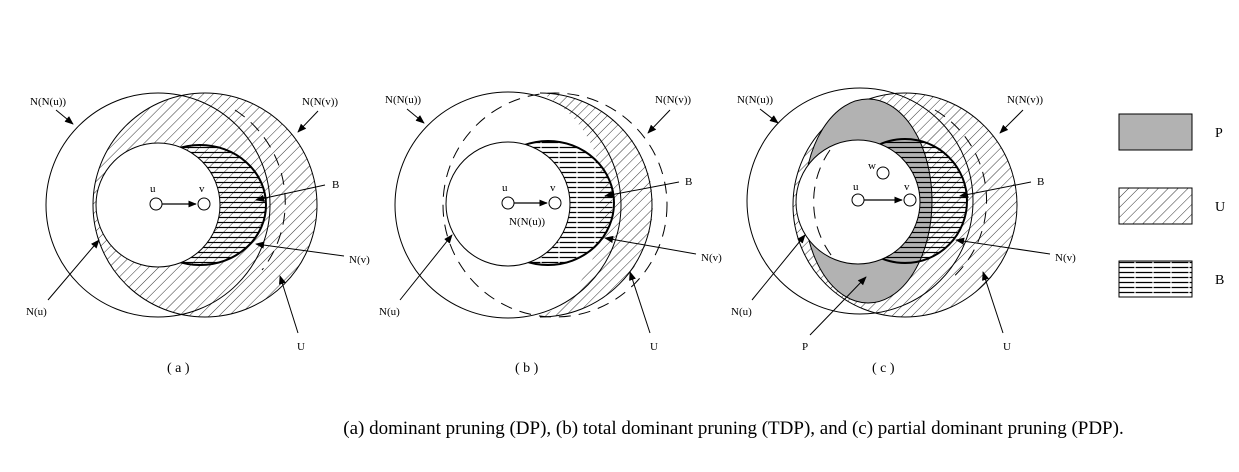  What do you see at coordinates (883, 368) in the screenshot?
I see `sublabel-c: ( c )` at bounding box center [883, 368].